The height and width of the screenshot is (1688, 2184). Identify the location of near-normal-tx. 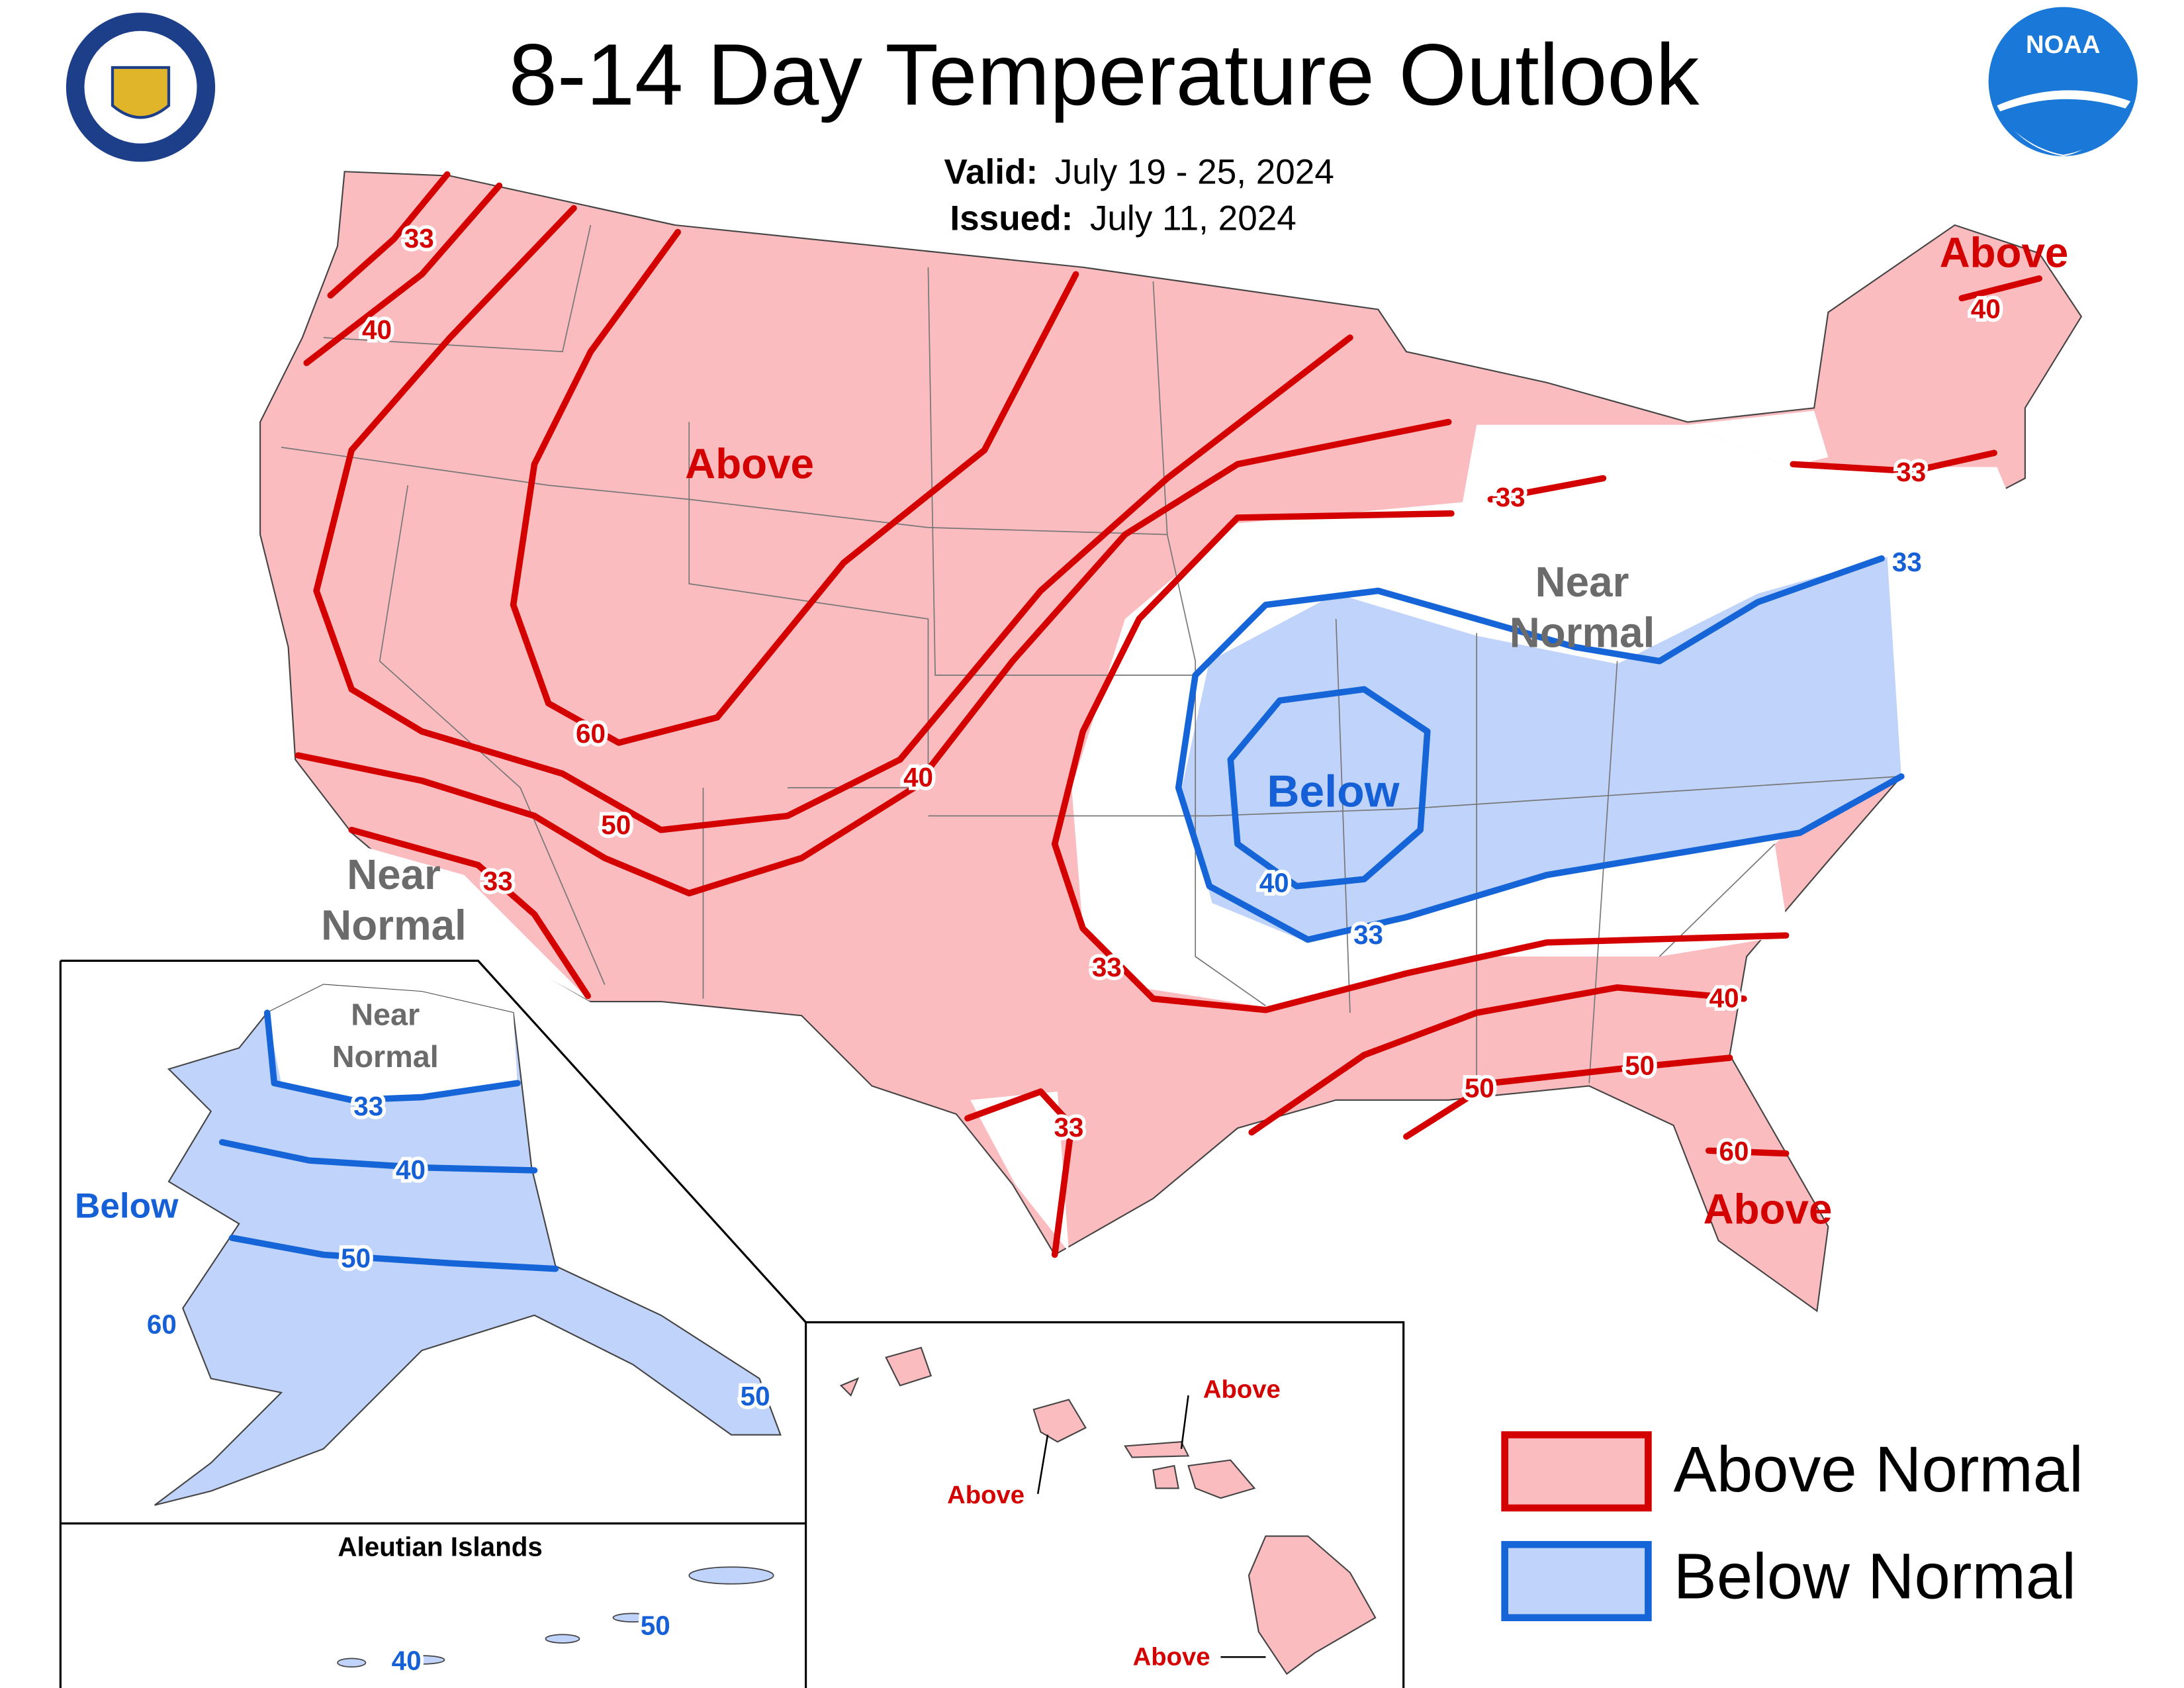
(1020, 1172).